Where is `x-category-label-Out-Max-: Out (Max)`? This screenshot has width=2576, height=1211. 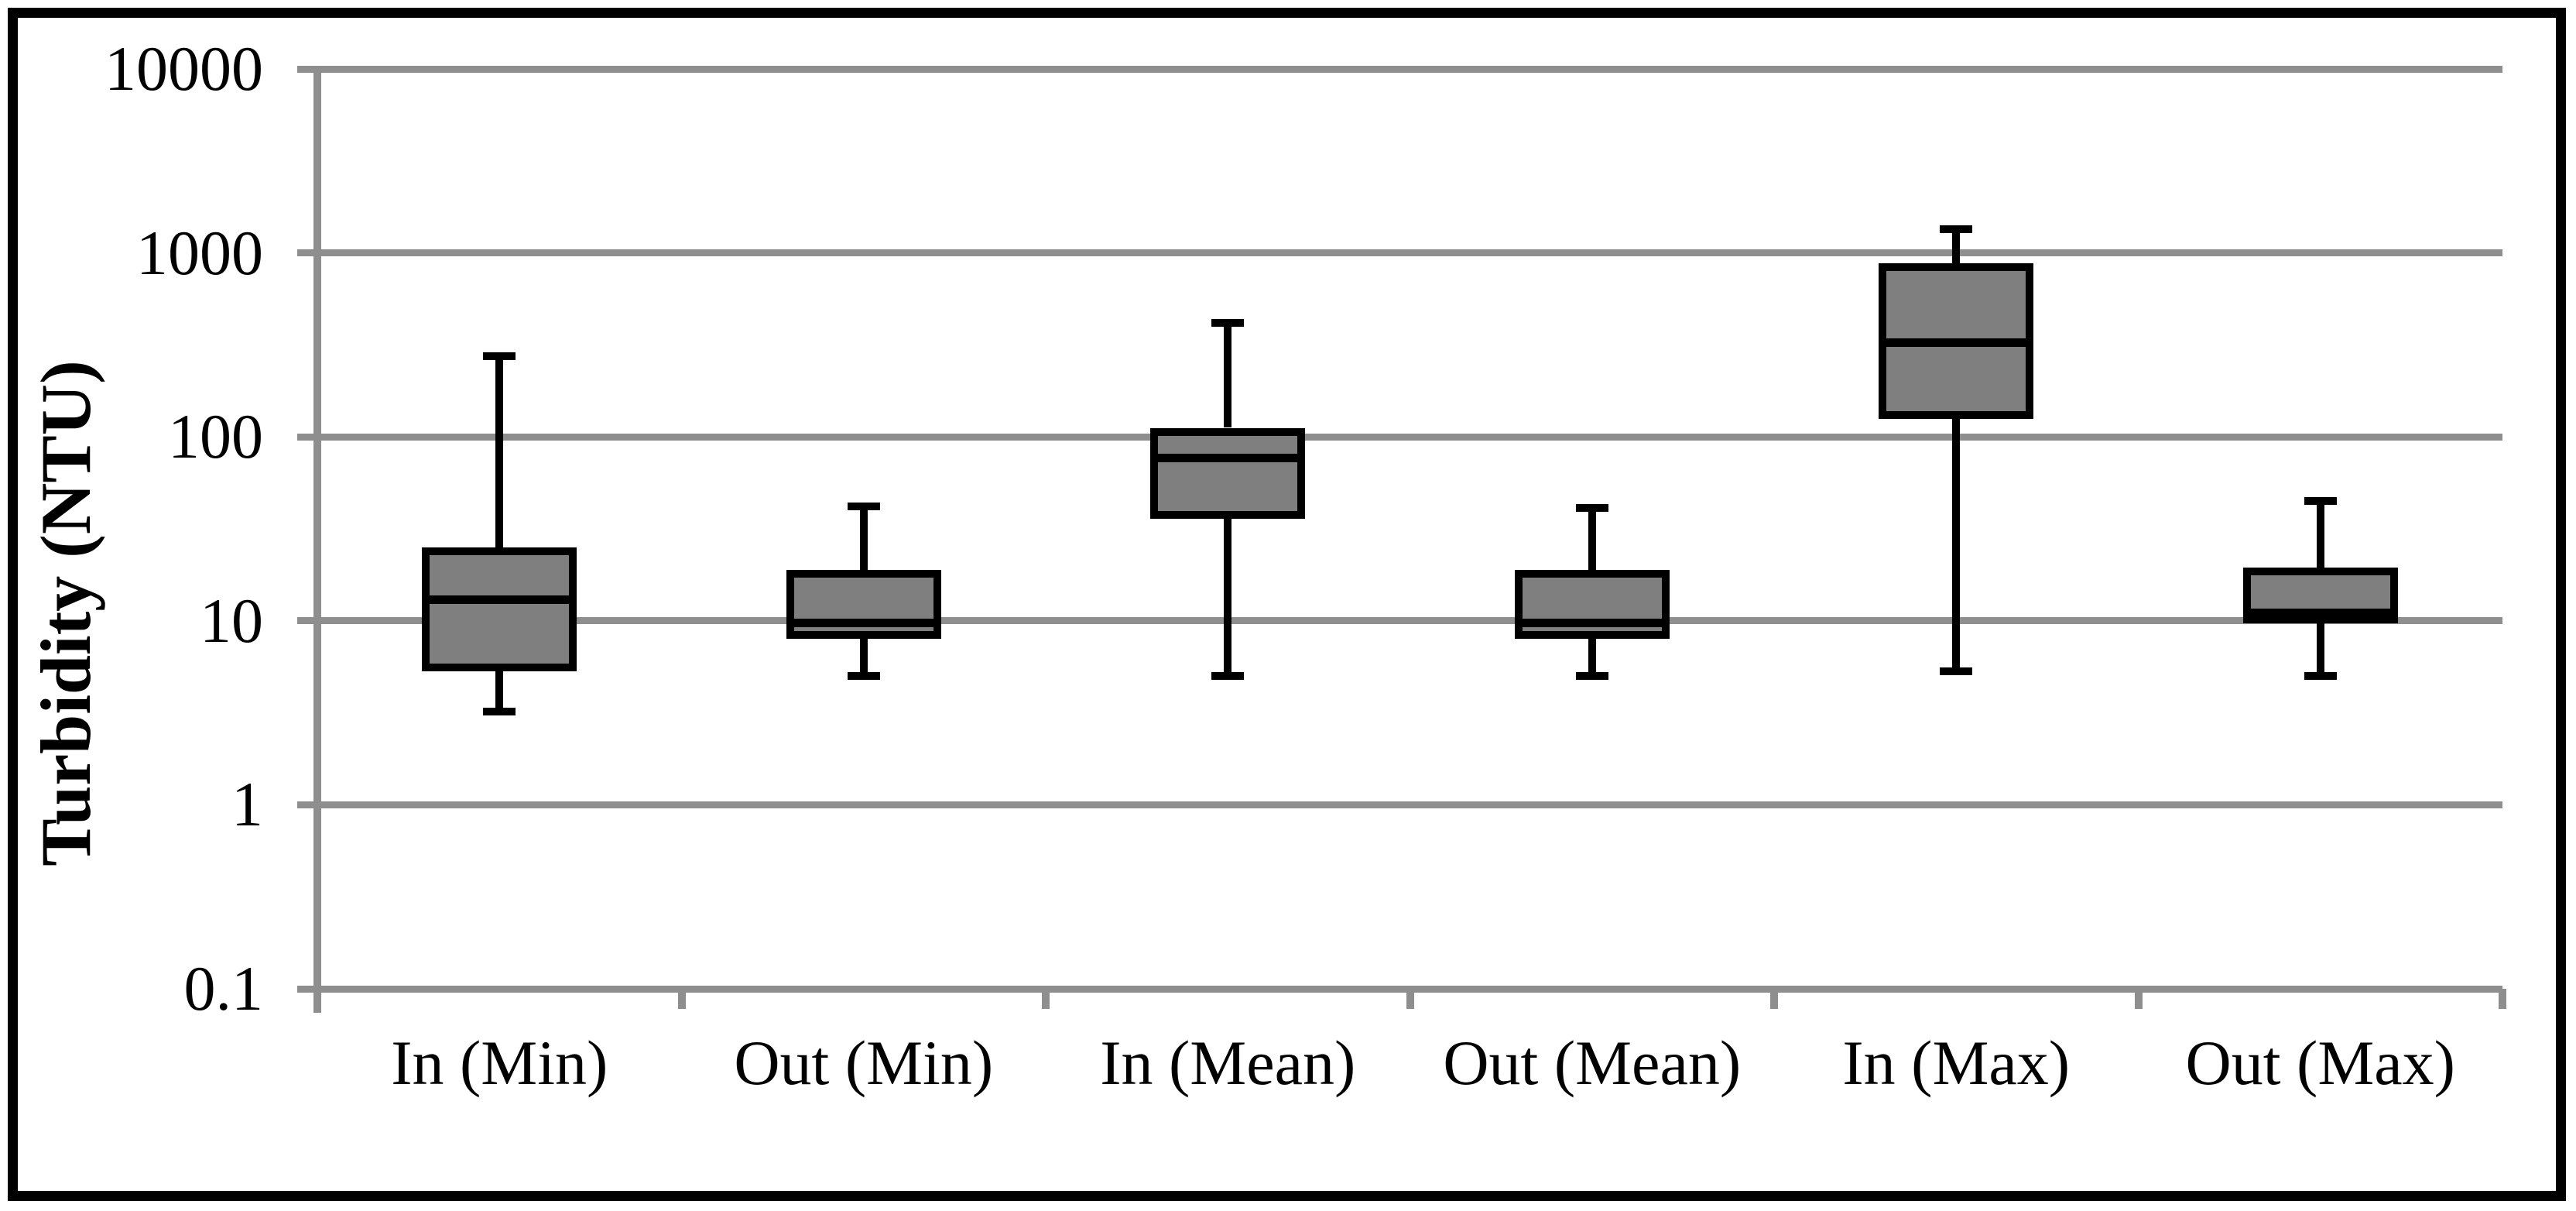 x-category-label-Out-Max-: Out (Max) is located at coordinates (2320, 1062).